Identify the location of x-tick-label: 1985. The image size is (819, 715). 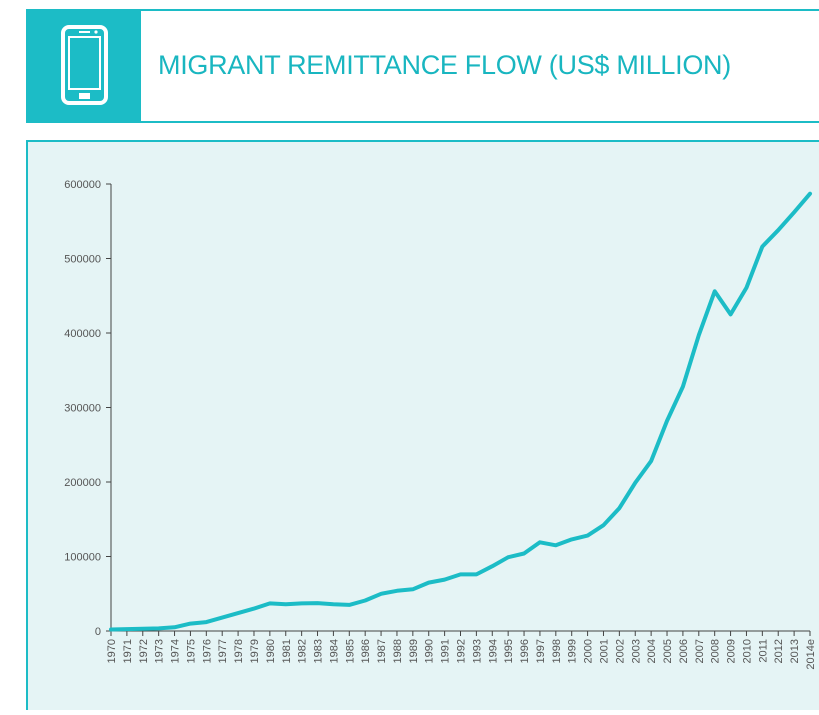
(350, 651).